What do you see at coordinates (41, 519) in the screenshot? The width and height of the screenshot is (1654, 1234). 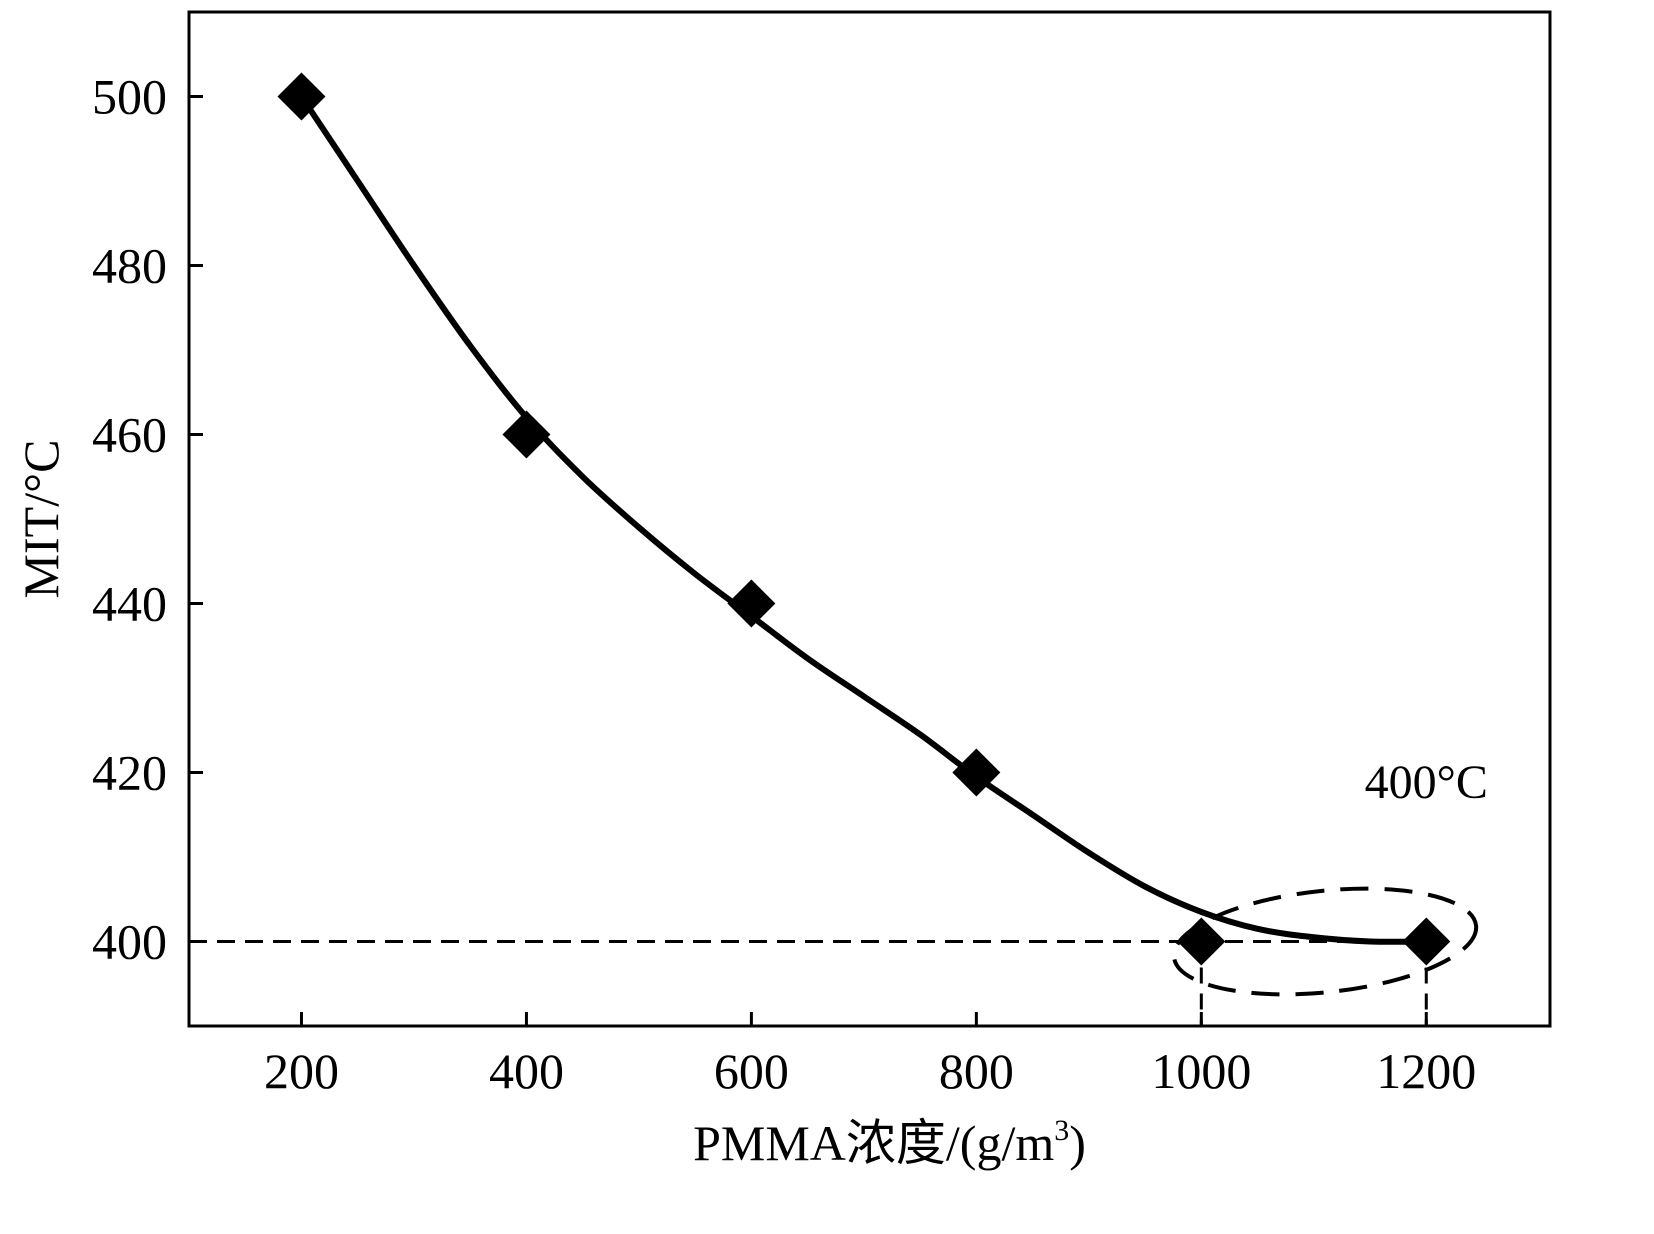 I see `y-axis-title: MIT/°C` at bounding box center [41, 519].